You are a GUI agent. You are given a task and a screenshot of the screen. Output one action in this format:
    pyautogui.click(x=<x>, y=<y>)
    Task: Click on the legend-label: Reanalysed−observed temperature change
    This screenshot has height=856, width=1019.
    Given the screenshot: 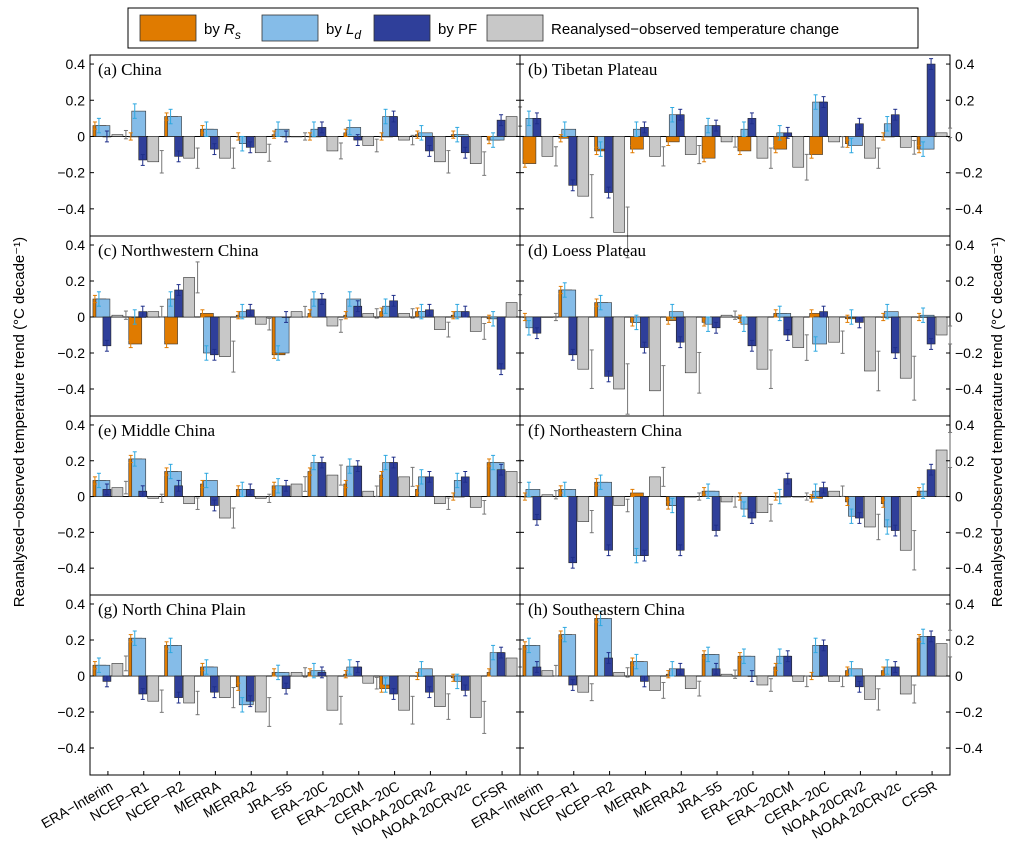 What is the action you would take?
    pyautogui.click(x=695, y=29)
    